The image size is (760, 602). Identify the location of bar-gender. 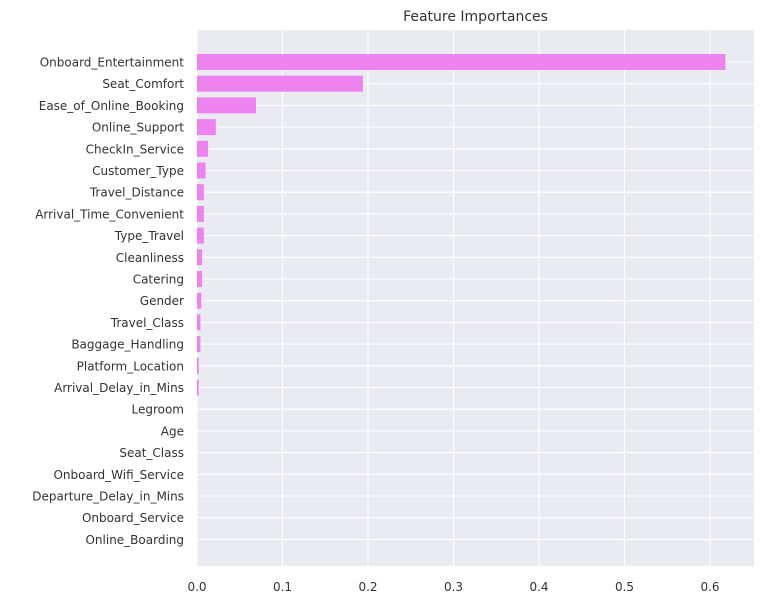
(199, 300).